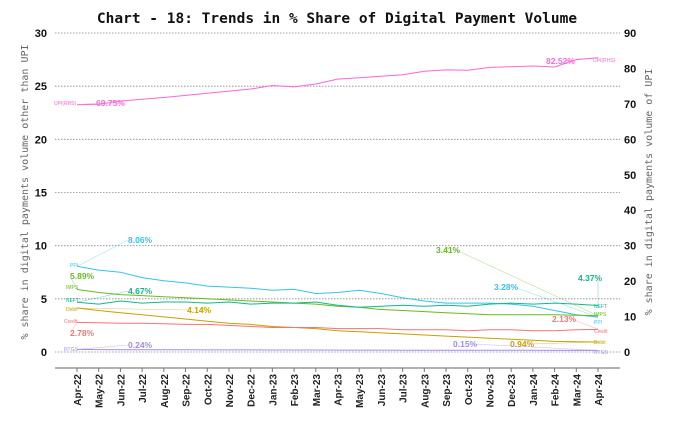 Image resolution: width=680 pixels, height=432 pixels. Describe the element at coordinates (44, 300) in the screenshot. I see `left-tick-label: 5` at that location.